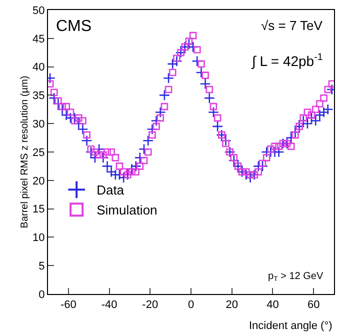 This screenshot has height=332, width=340. What do you see at coordinates (109, 305) in the screenshot?
I see `x-tick-label: -40` at bounding box center [109, 305].